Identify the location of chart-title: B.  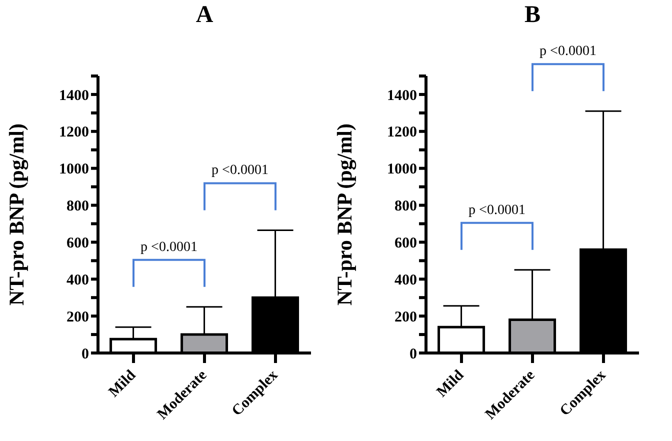
(532, 15).